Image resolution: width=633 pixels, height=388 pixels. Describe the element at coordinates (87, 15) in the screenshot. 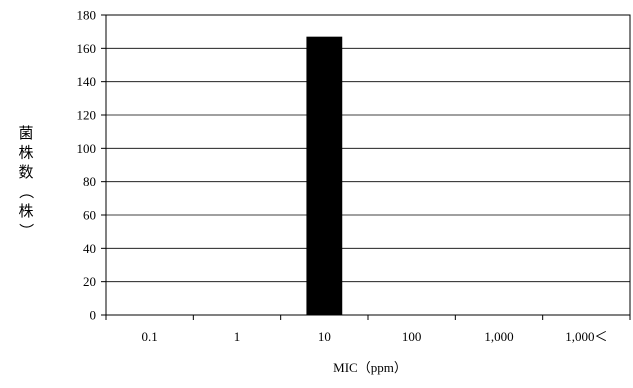

I see `y-tick-label: 180` at that location.